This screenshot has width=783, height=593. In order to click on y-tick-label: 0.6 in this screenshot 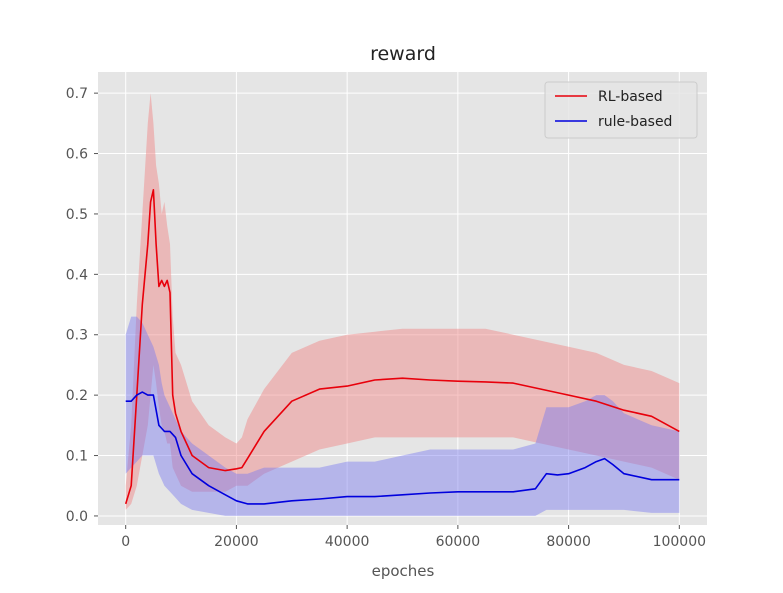, I will do `click(77, 155)`.